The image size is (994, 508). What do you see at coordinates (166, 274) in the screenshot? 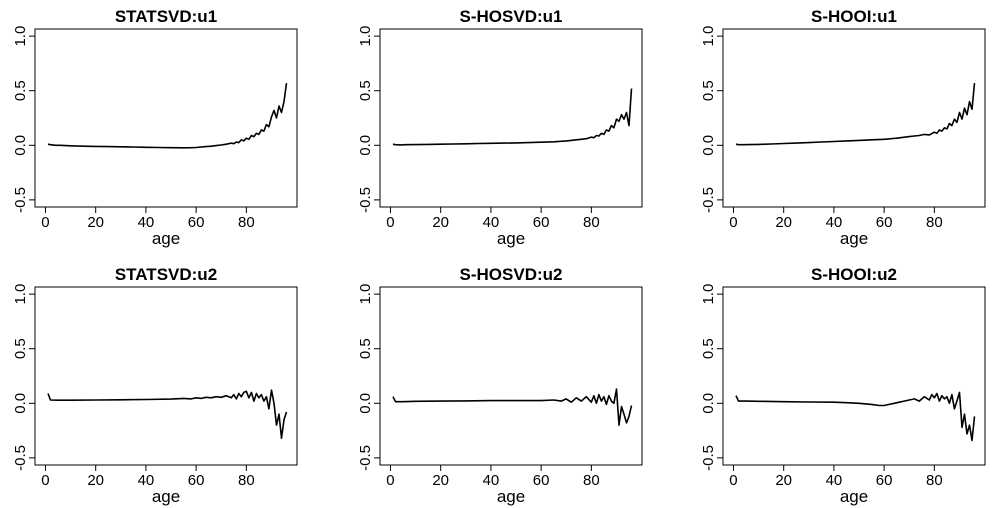
I see `panel-title: STATSVD:u2` at bounding box center [166, 274].